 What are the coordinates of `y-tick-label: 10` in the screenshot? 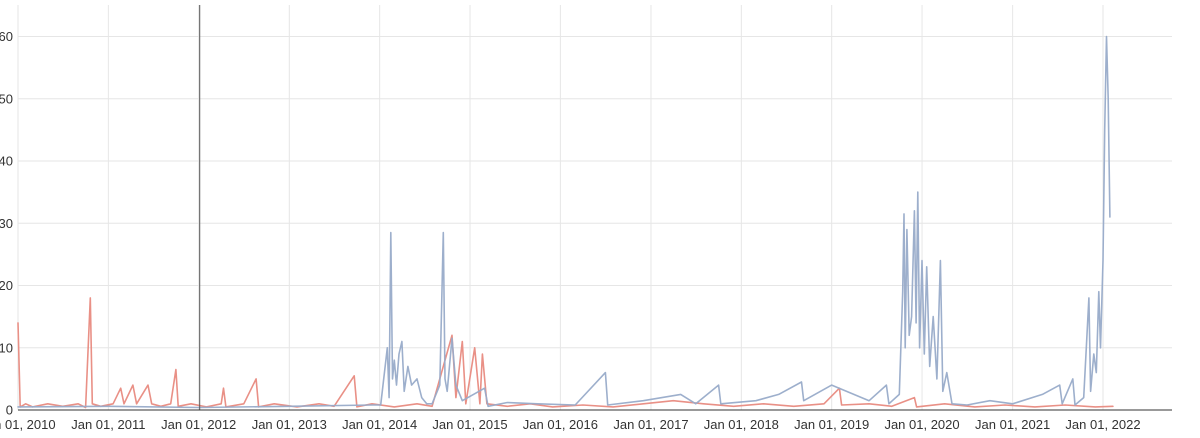 It's located at (6, 347).